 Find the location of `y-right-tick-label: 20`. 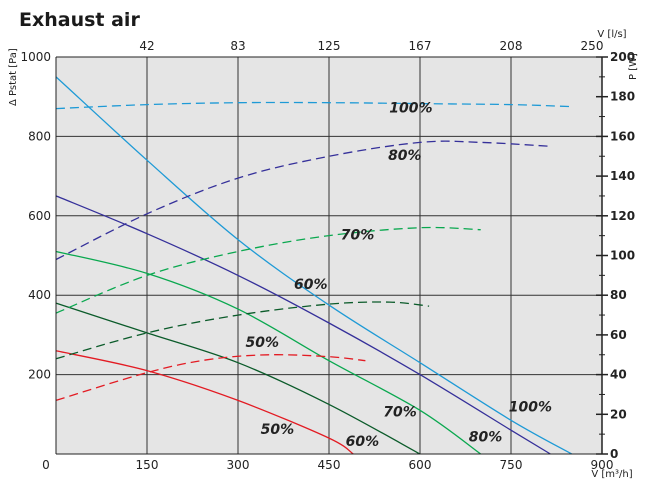

y-right-tick-label: 20 is located at coordinates (618, 414).